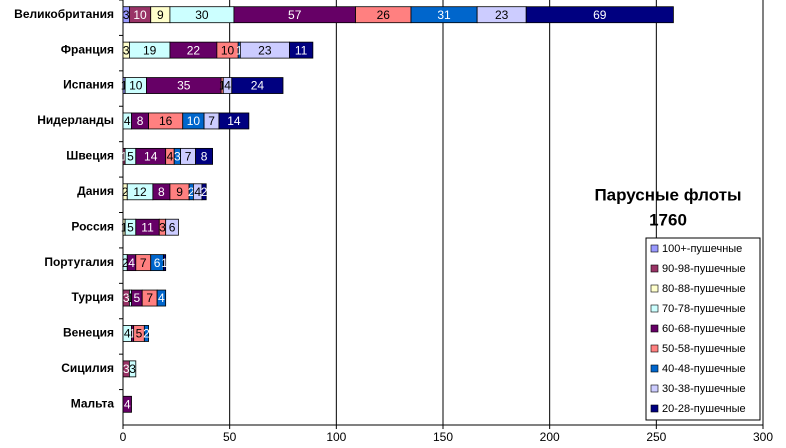 Image resolution: width=786 pixels, height=448 pixels. What do you see at coordinates (336, 437) in the screenshot?
I see `x-tick-label: 100` at bounding box center [336, 437].